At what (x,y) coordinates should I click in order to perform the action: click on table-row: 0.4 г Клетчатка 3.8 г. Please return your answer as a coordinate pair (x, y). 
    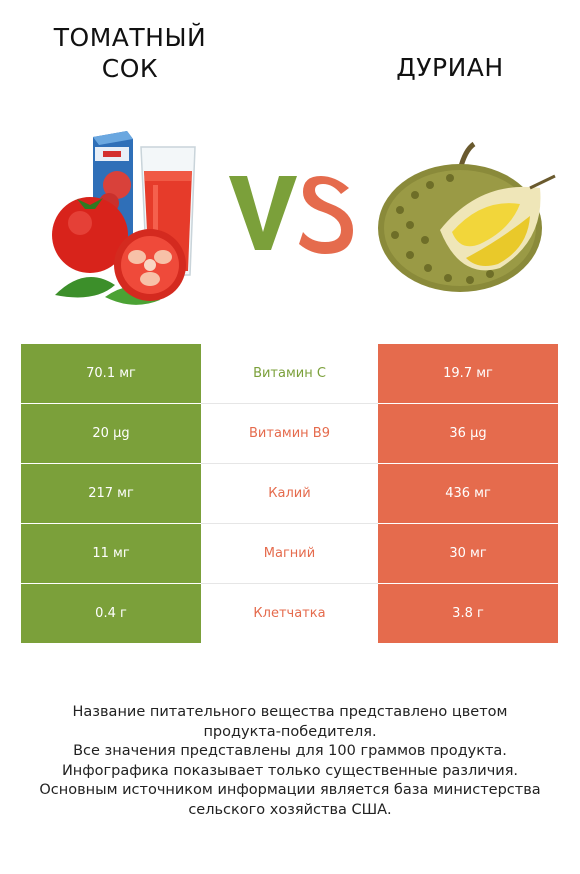
    Looking at the image, I should click on (289, 614).